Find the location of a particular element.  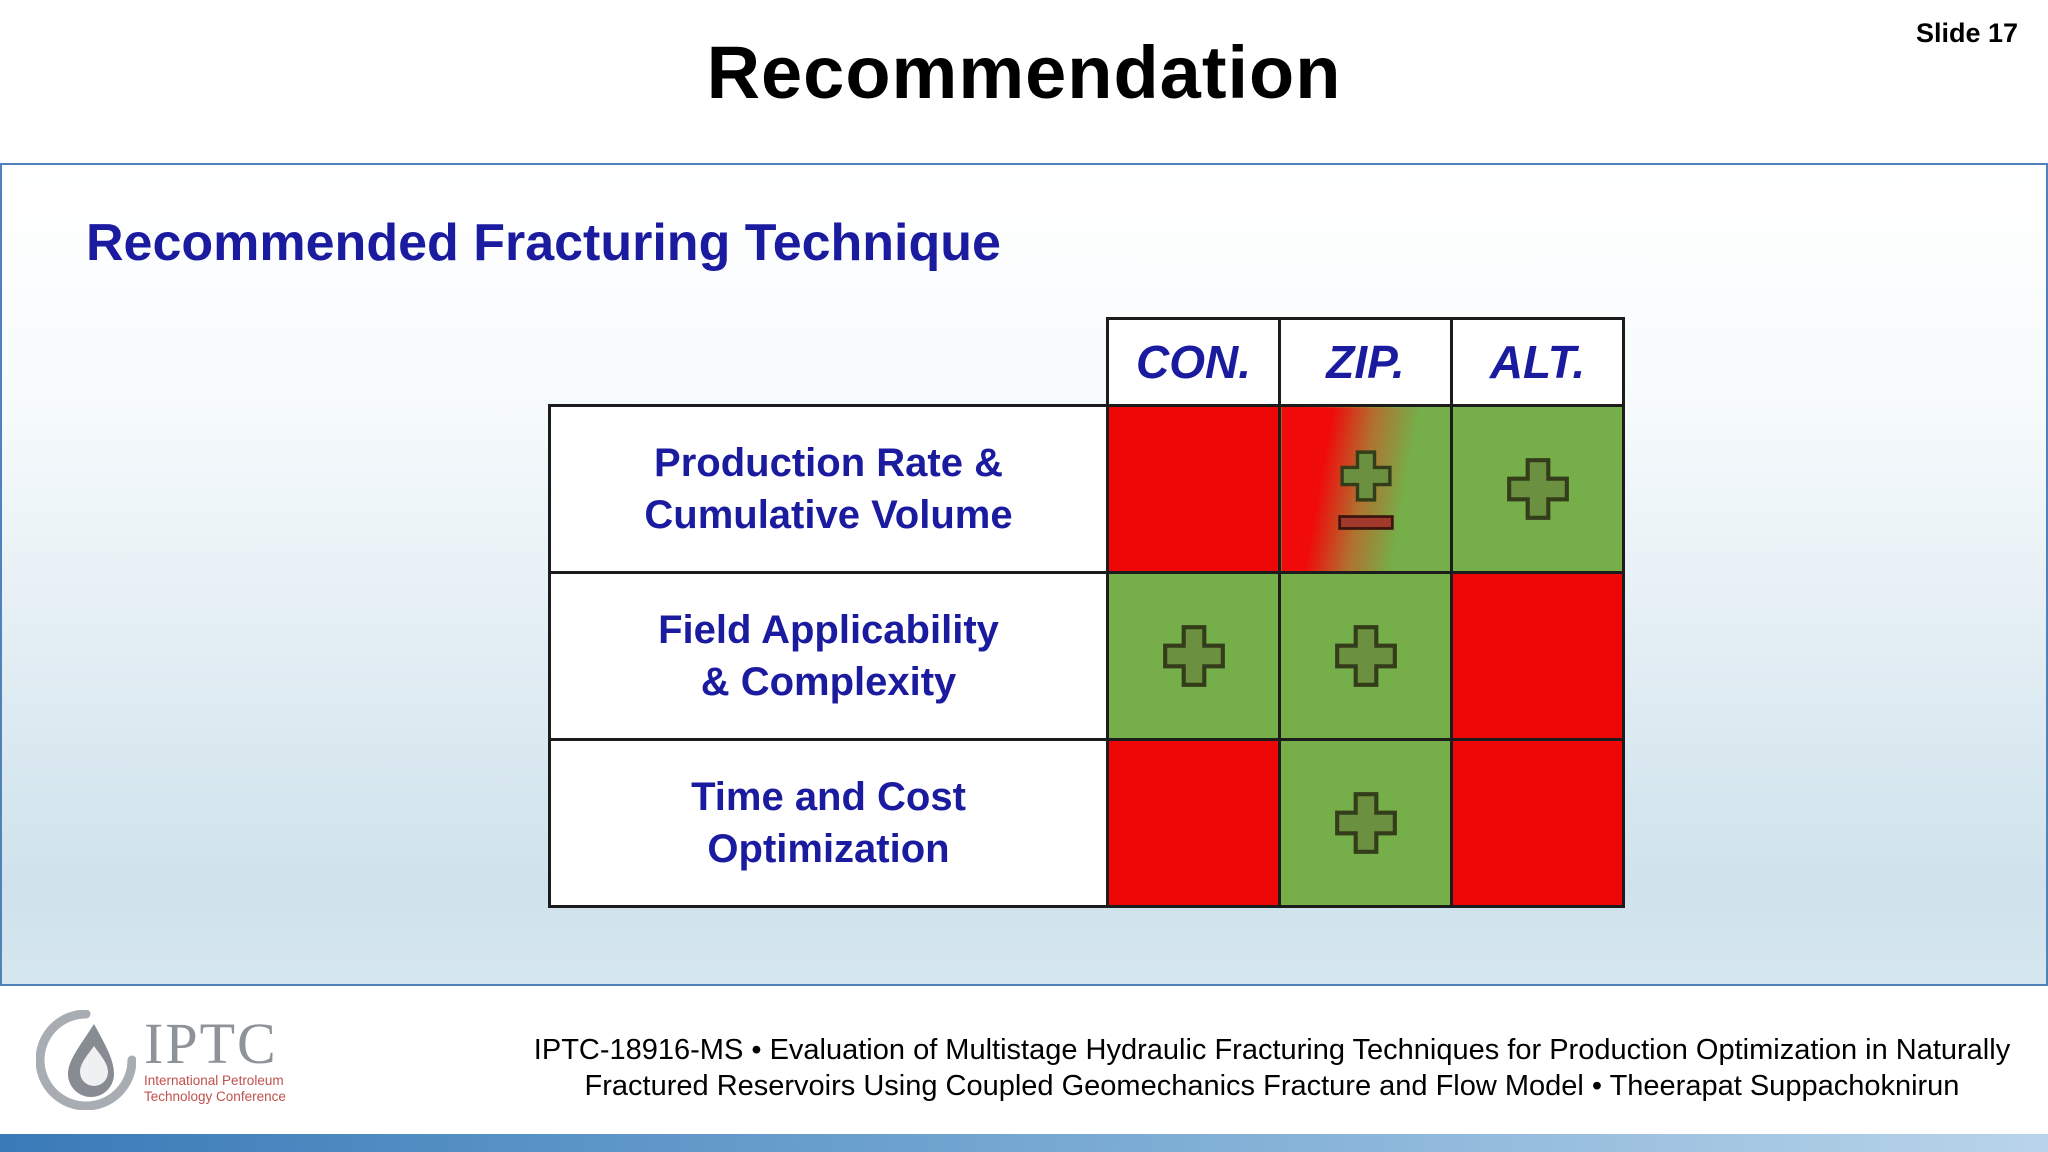

table-row: Time and Cost Optimization is located at coordinates (1086, 823).